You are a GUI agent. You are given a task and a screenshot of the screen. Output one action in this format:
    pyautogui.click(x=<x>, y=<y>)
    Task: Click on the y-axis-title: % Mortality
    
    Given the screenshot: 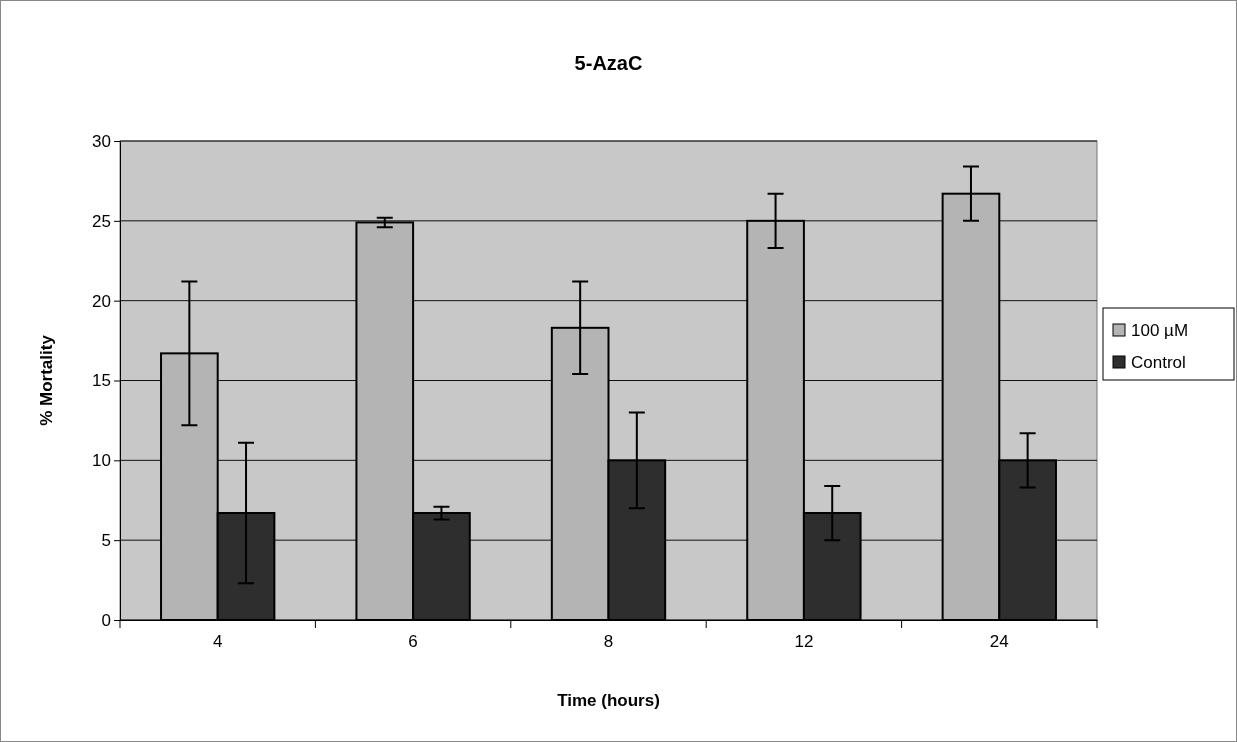 What is the action you would take?
    pyautogui.click(x=46, y=380)
    